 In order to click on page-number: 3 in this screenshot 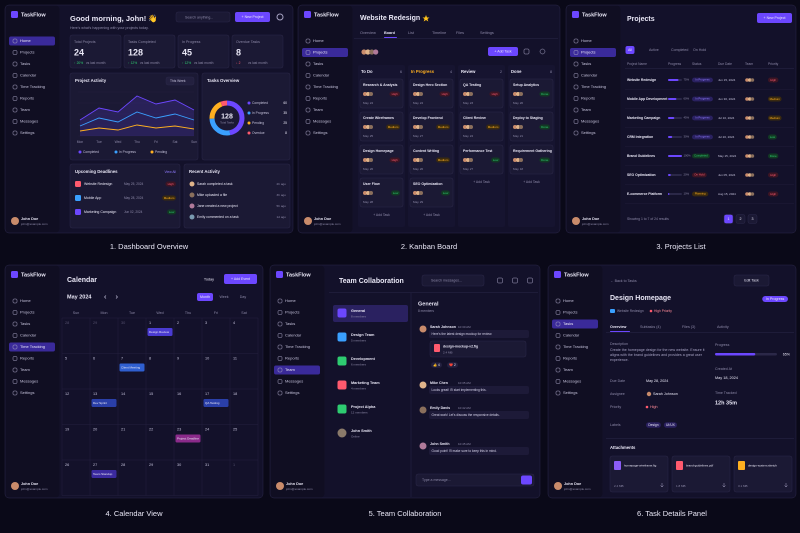, I will do `click(753, 219)`.